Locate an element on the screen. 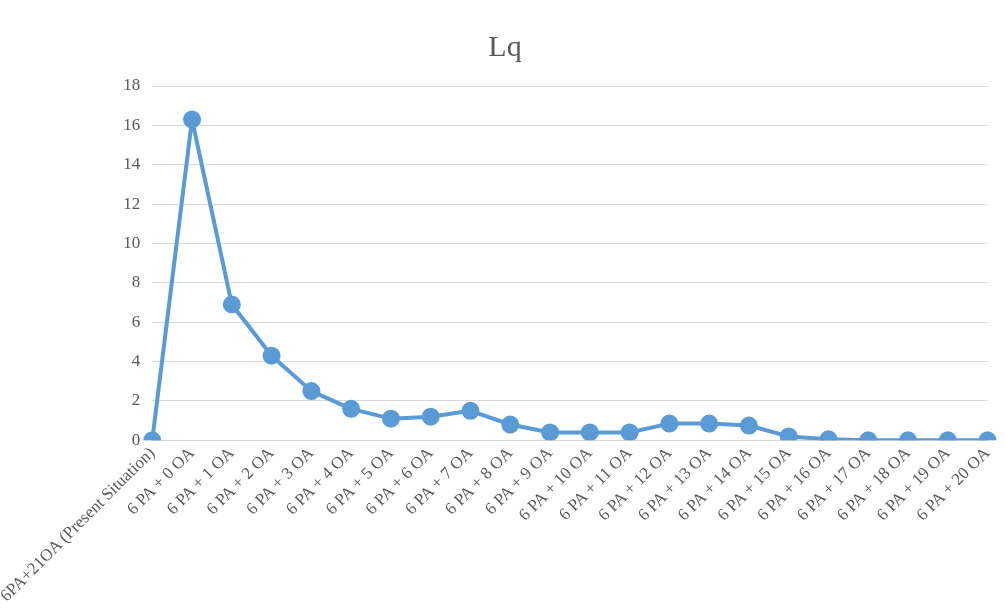 The width and height of the screenshot is (1005, 615). y-tick-label: 18 is located at coordinates (132, 85).